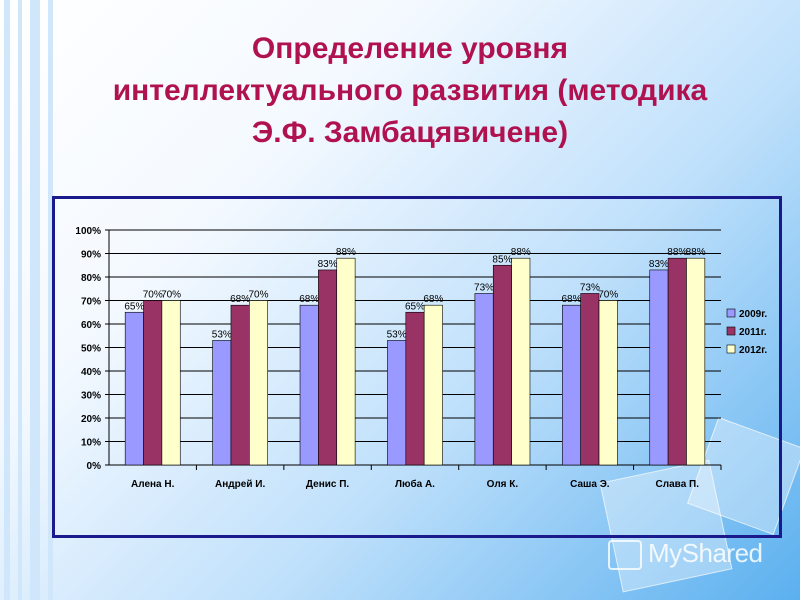 This screenshot has width=800, height=600. I want to click on y-tick-label: 30%, so click(91, 396).